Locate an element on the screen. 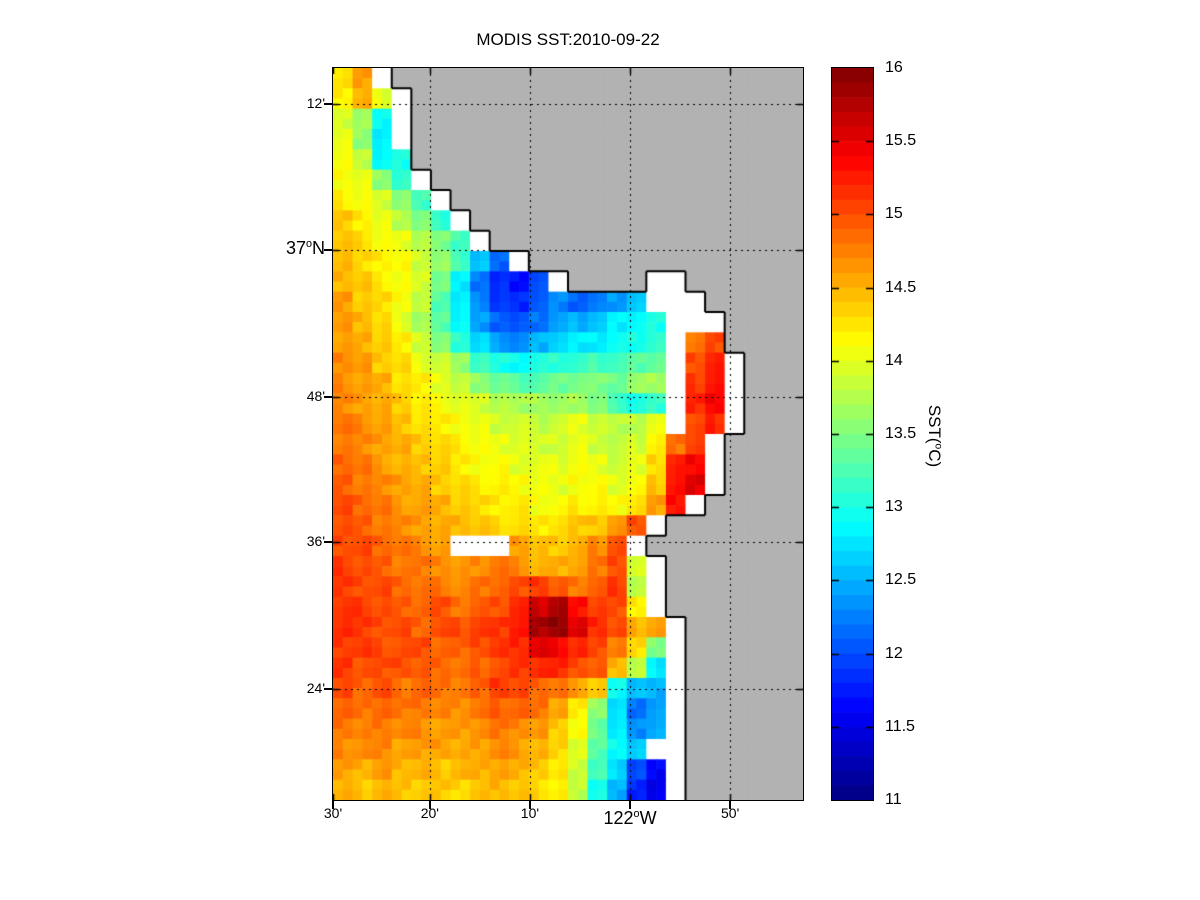 This screenshot has height=900, width=1200. colorbar-tick-label: 12 is located at coordinates (894, 653).